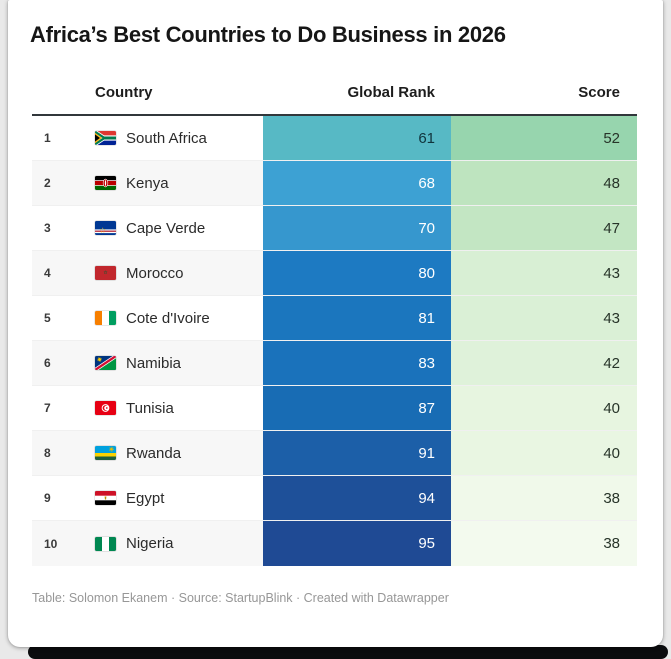  What do you see at coordinates (176, 543) in the screenshot?
I see `country-cell: Nigeria` at bounding box center [176, 543].